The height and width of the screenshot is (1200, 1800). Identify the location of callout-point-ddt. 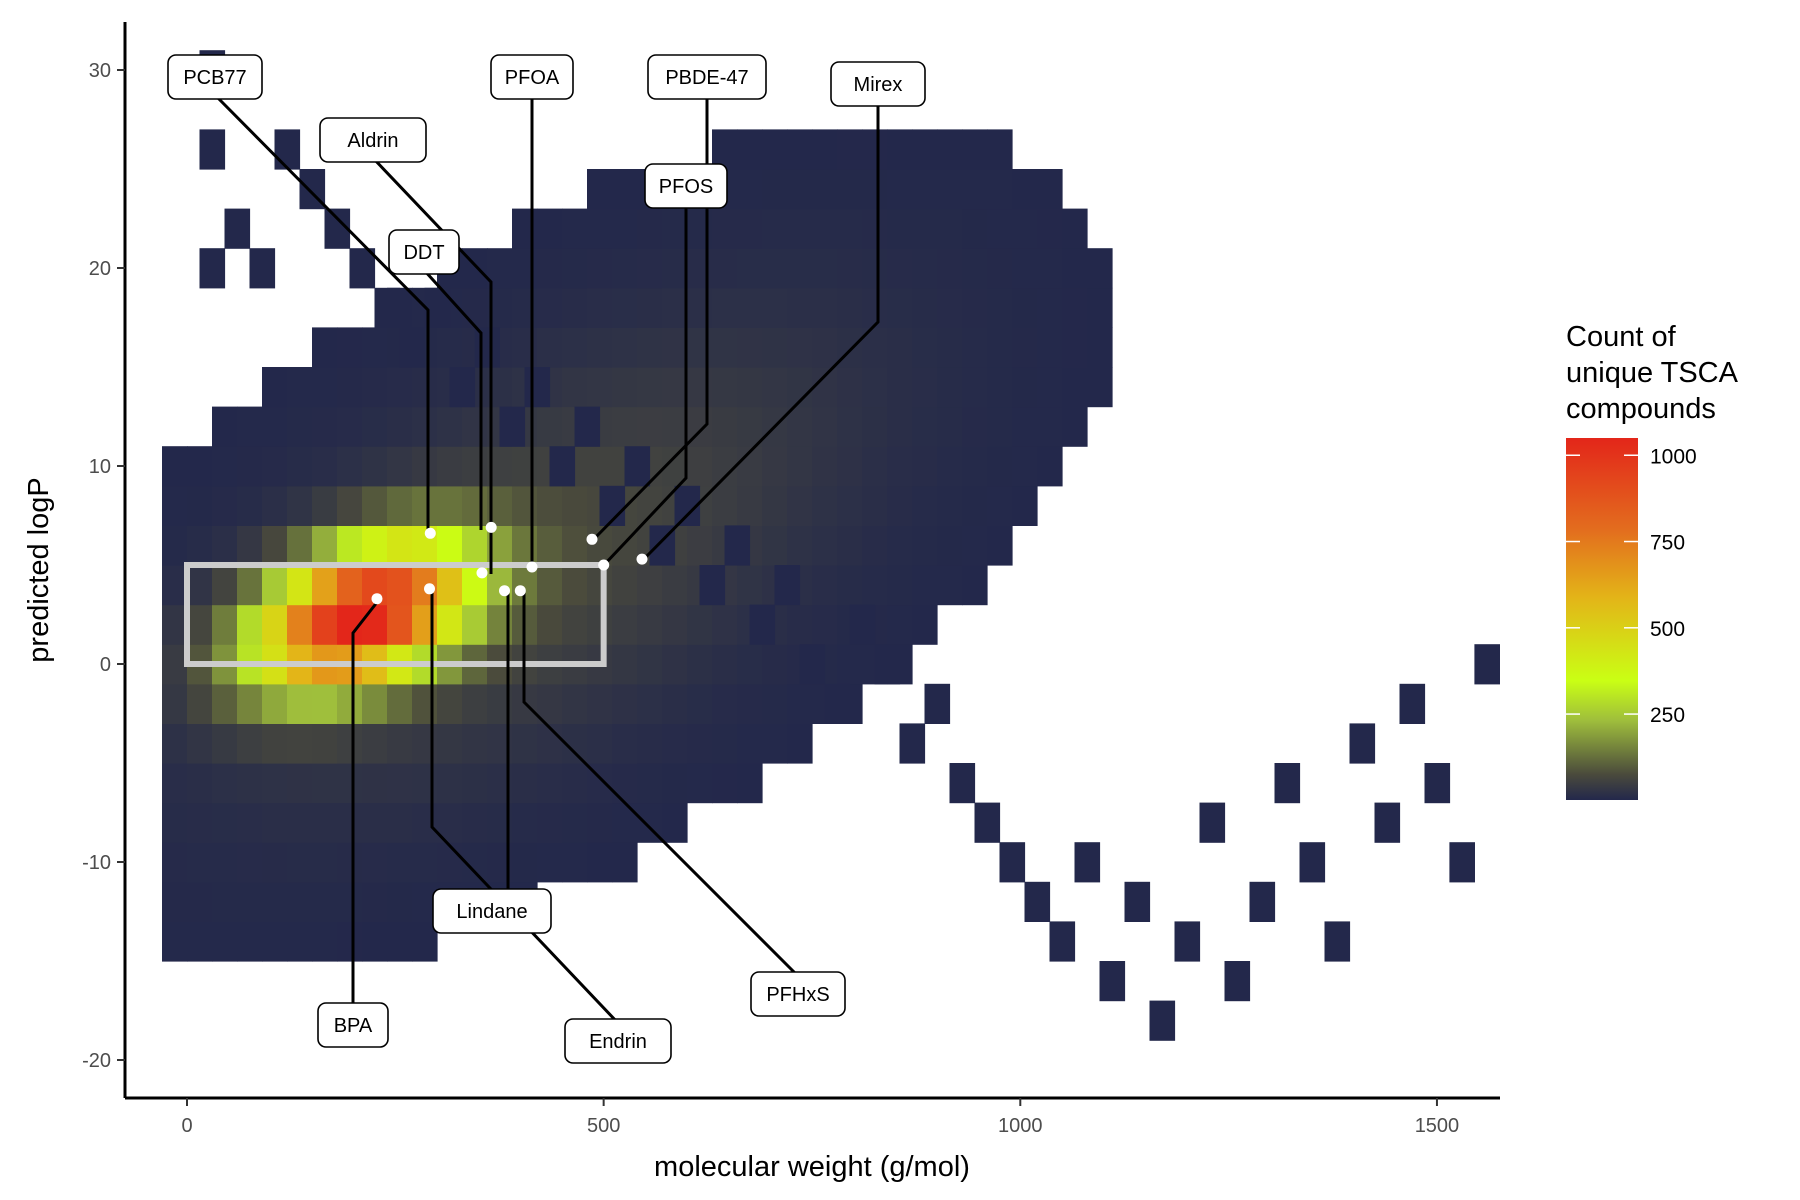
(482, 573).